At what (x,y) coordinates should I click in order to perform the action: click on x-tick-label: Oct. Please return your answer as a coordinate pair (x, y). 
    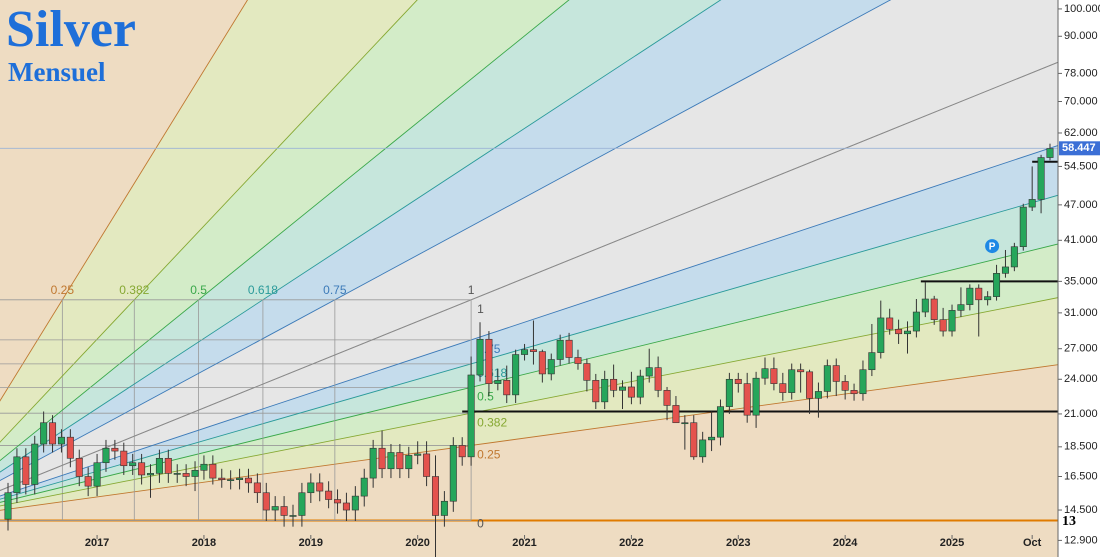
    Looking at the image, I should click on (1032, 543).